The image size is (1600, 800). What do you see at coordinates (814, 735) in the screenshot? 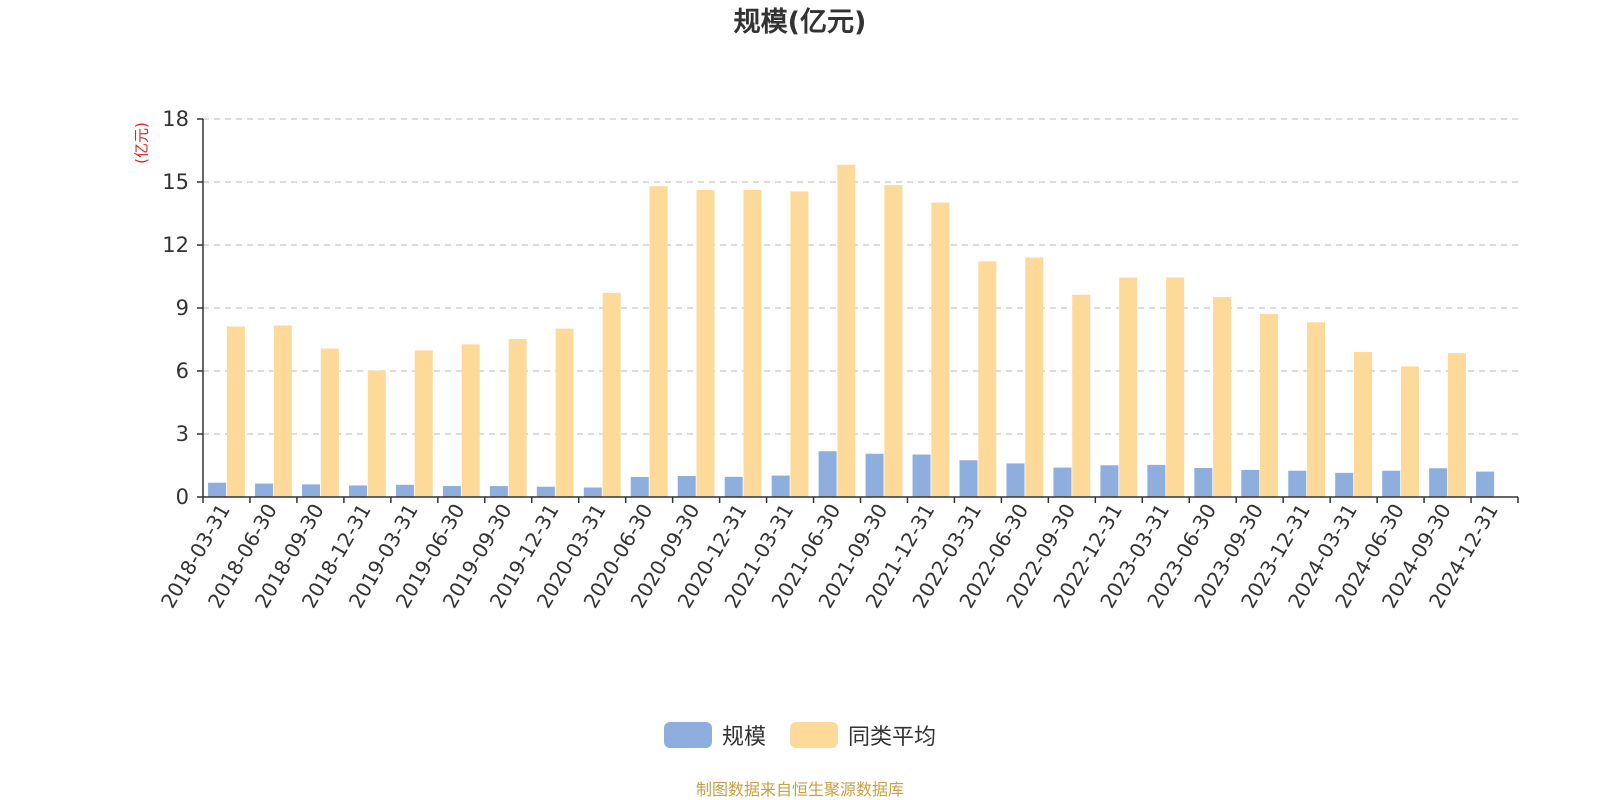
I see `legend-swatch-peer-average` at bounding box center [814, 735].